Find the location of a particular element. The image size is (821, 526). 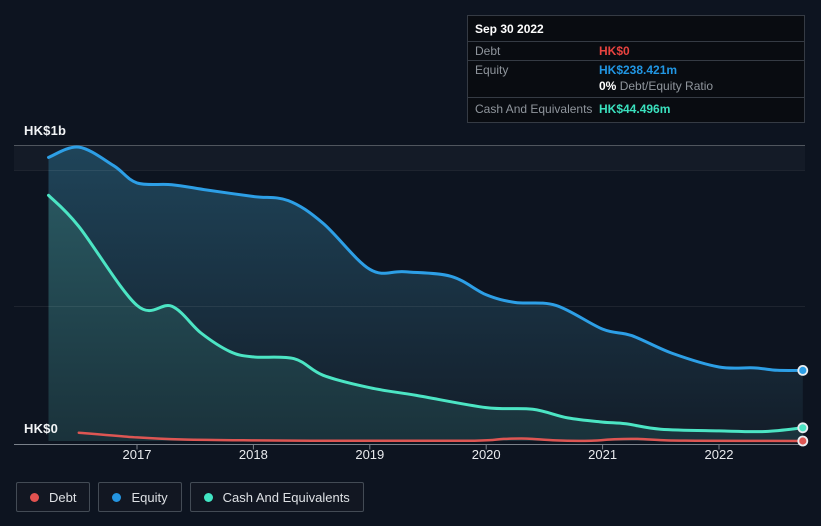

legend-item-cash-and-equivalents: Cash And Equivalents is located at coordinates (276, 497).